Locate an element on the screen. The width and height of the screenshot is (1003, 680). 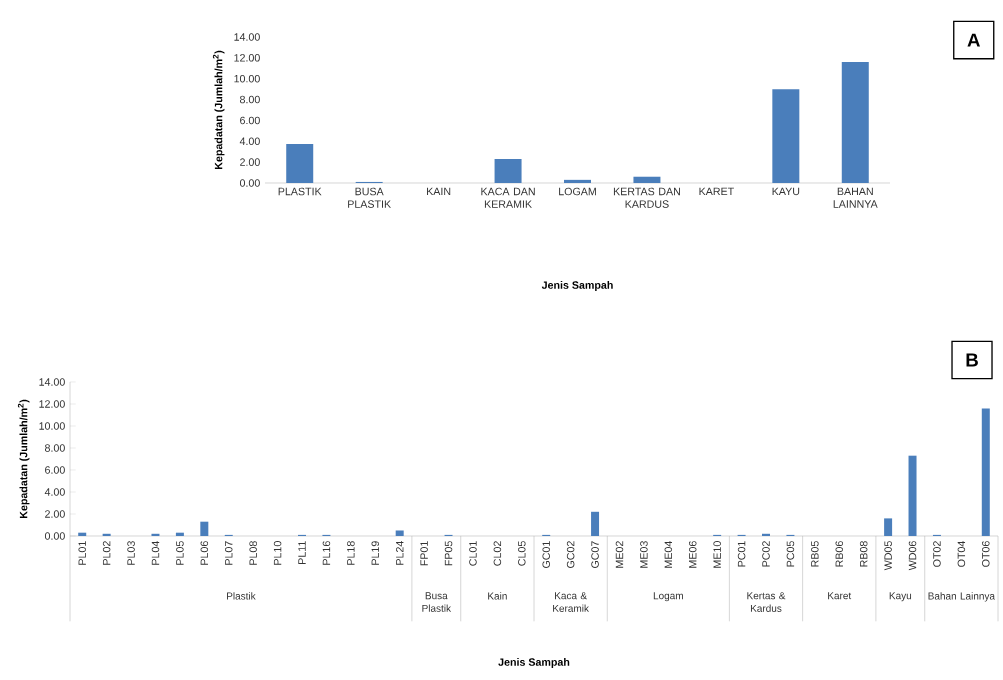
x-tick-label: ME10 is located at coordinates (717, 554).